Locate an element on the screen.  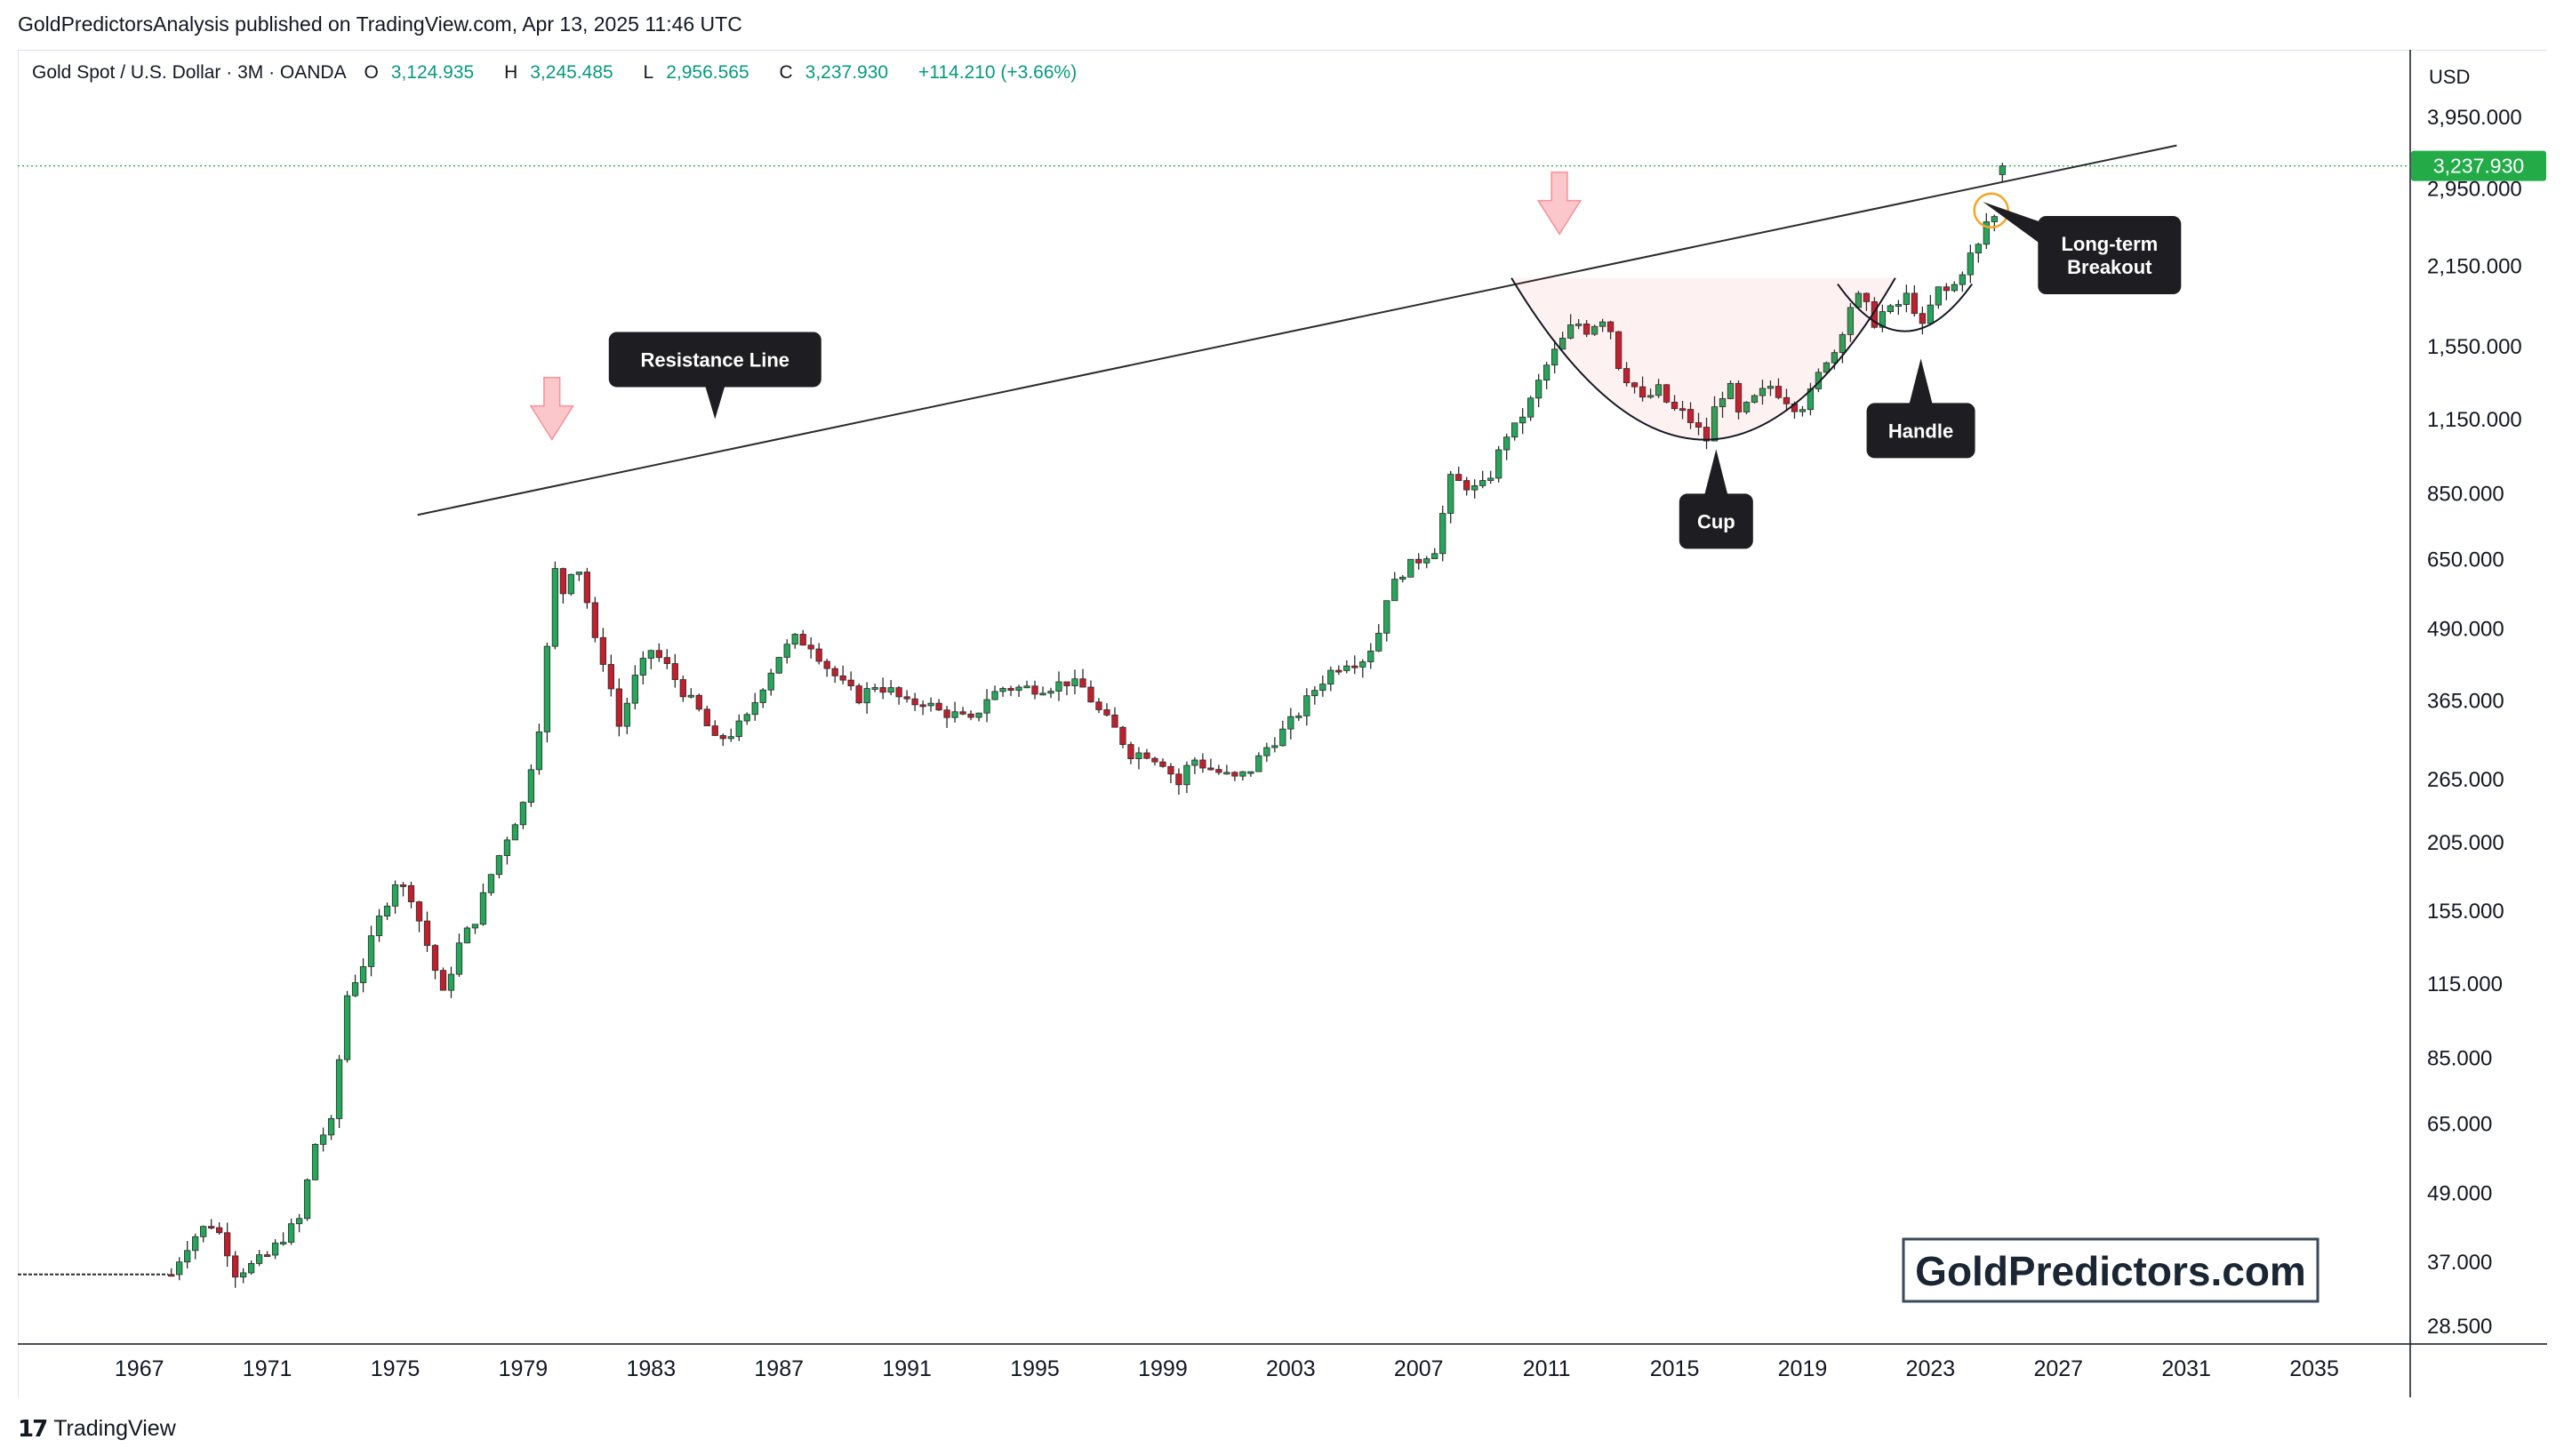
tradingview-wordmark: TradingView is located at coordinates (114, 1428).